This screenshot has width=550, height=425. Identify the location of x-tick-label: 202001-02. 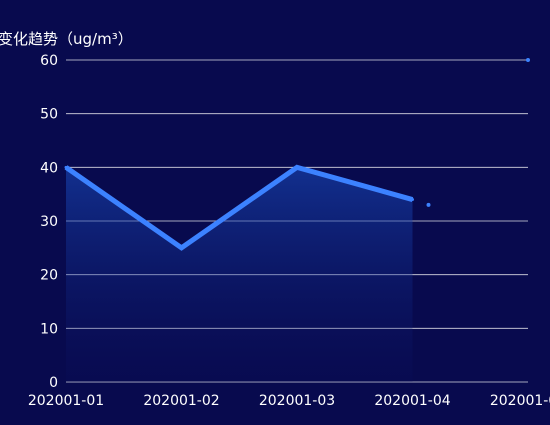
(181, 401).